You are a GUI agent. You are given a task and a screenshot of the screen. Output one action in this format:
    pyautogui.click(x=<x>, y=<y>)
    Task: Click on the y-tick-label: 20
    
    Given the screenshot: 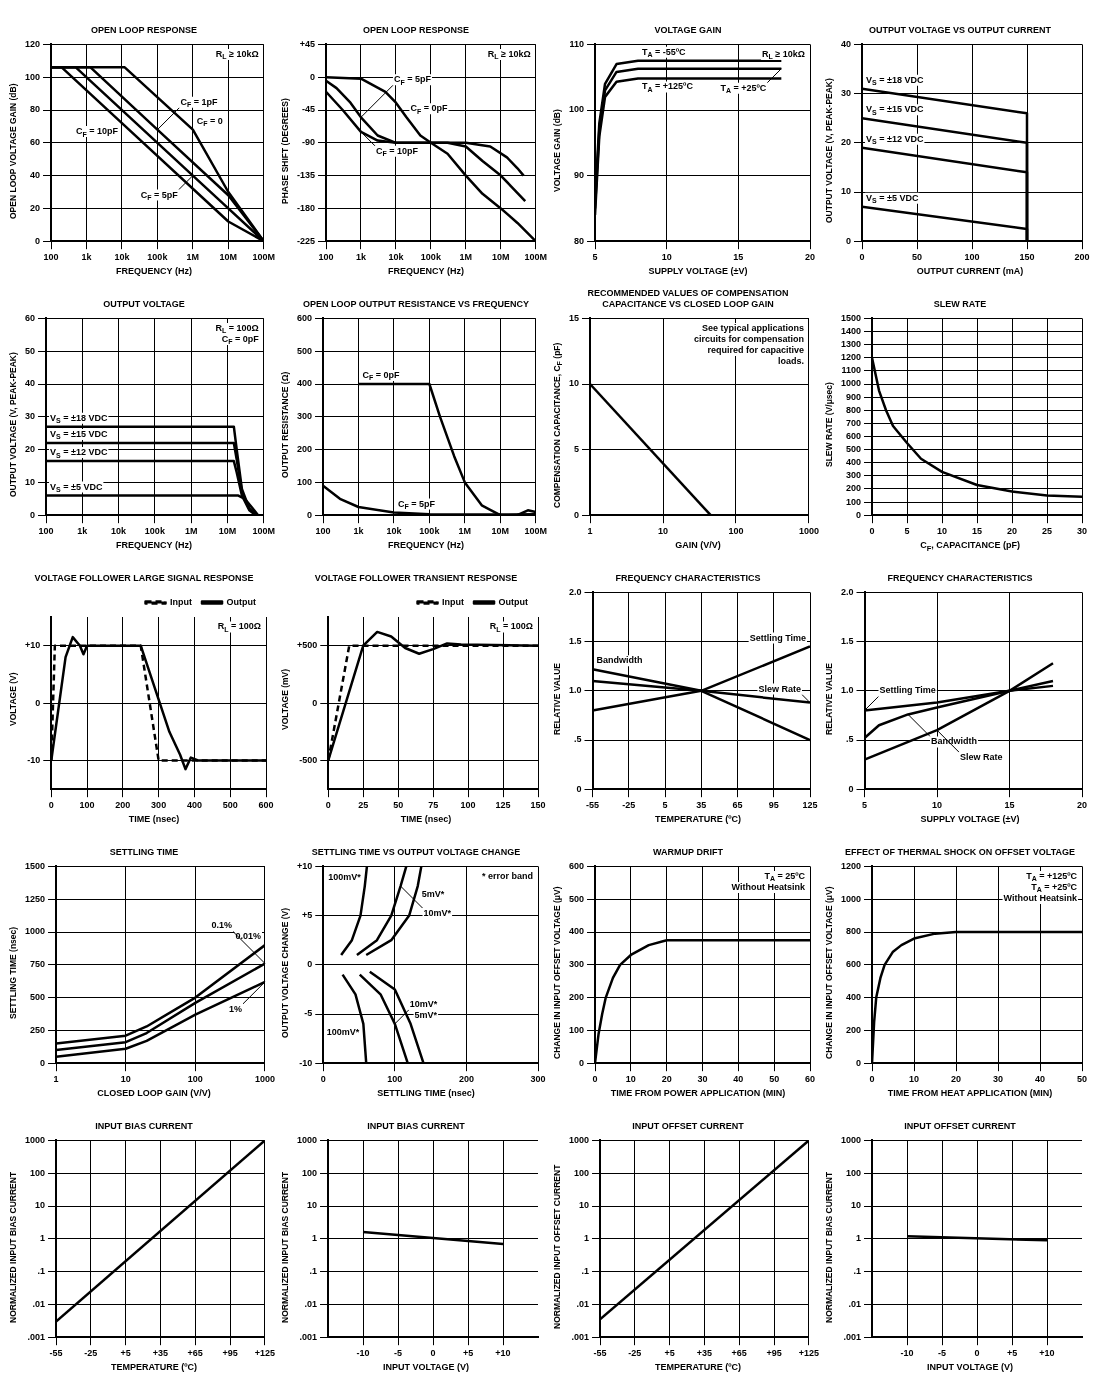 What is the action you would take?
    pyautogui.click(x=30, y=449)
    